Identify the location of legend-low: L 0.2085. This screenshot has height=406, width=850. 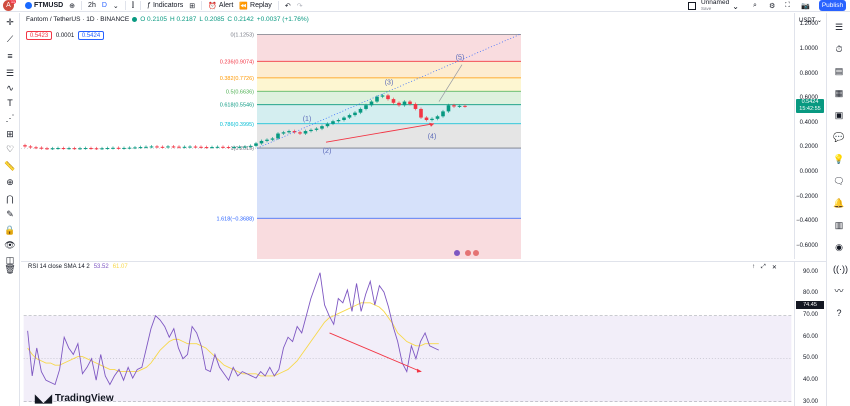
(212, 19).